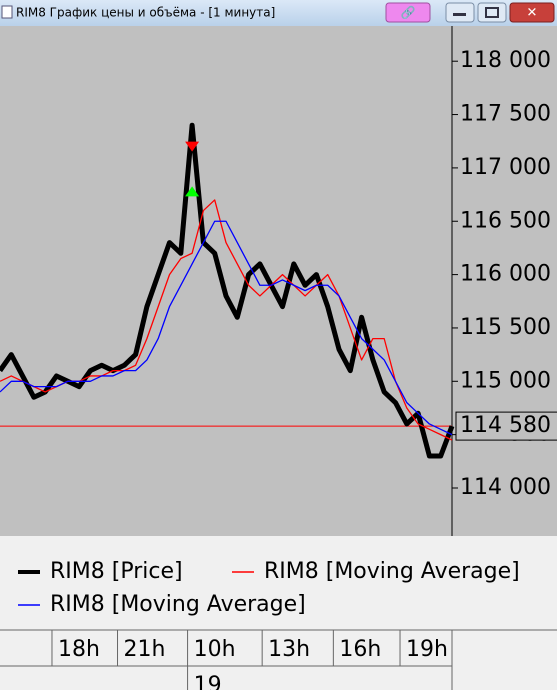 This screenshot has height=690, width=557. Describe the element at coordinates (505, 60) in the screenshot. I see `y-tick-label: 118 000` at that location.